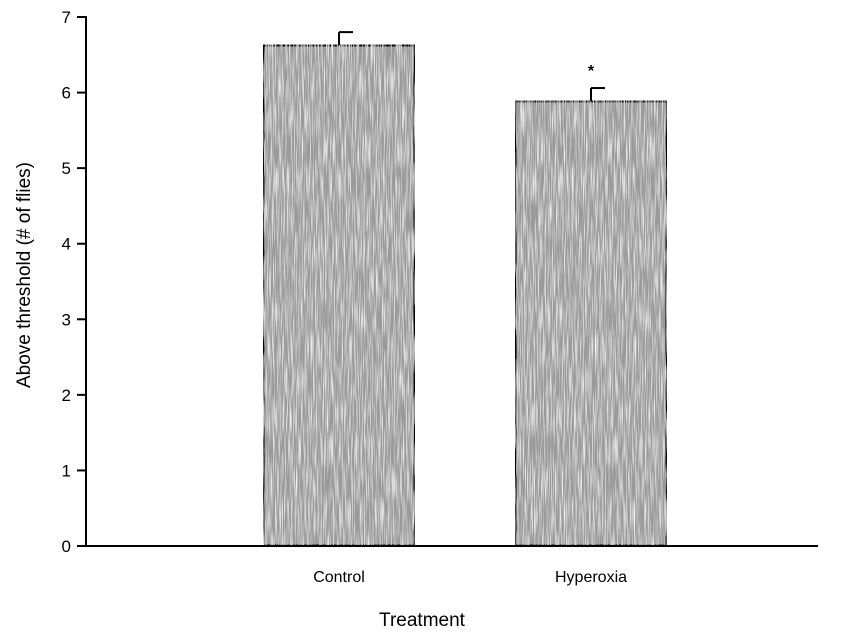 This screenshot has width=843, height=638. Describe the element at coordinates (591, 577) in the screenshot. I see `x-tick-label: Hyperoxia` at that location.